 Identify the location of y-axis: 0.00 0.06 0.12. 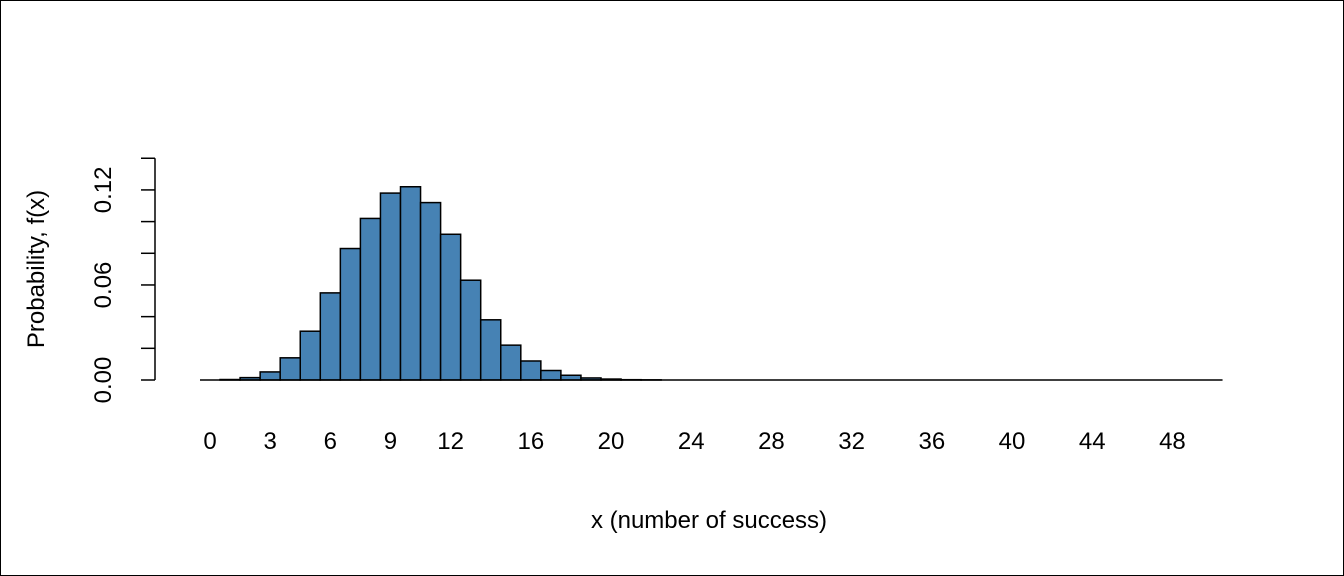
(123, 280).